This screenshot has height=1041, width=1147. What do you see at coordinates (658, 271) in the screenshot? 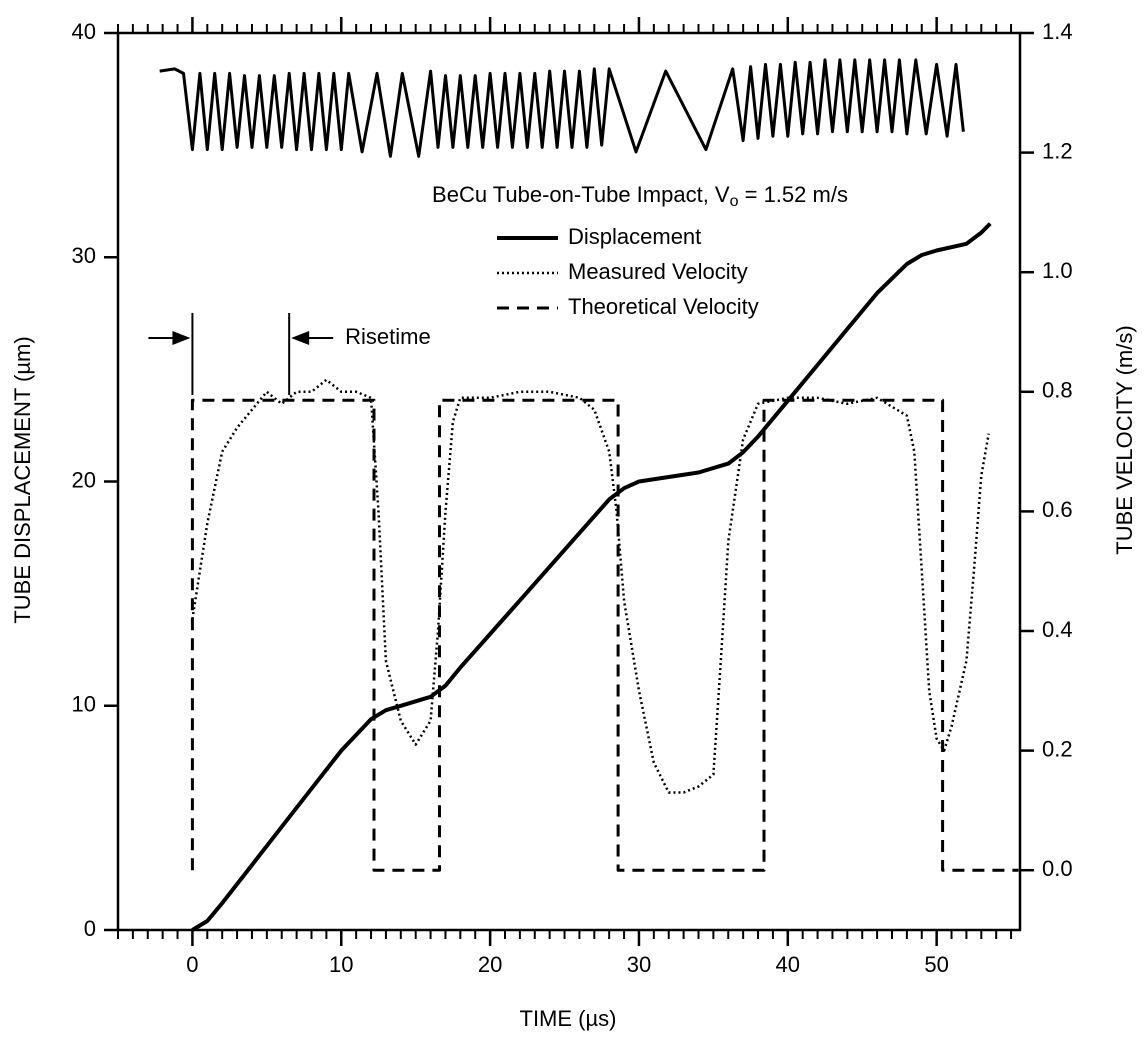
I see `legend-label: Measured Velocity` at bounding box center [658, 271].